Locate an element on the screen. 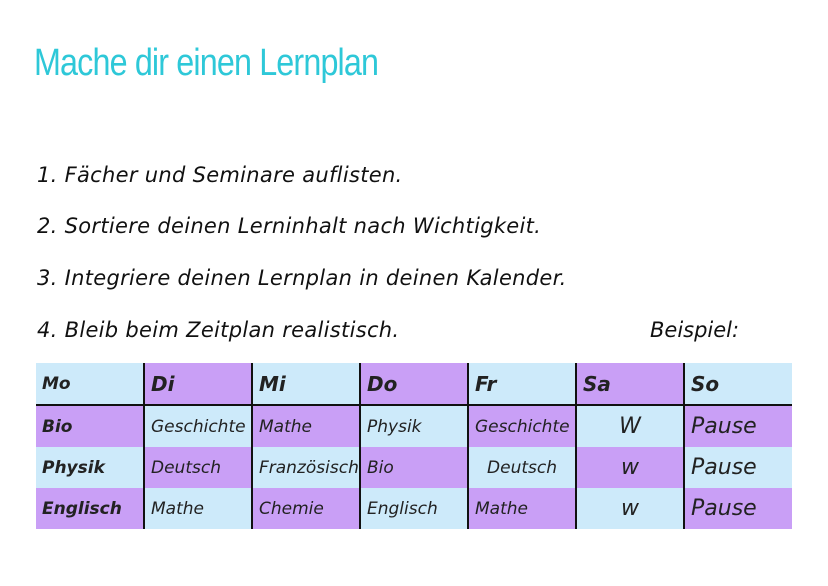  header-do: Do is located at coordinates (413, 384).